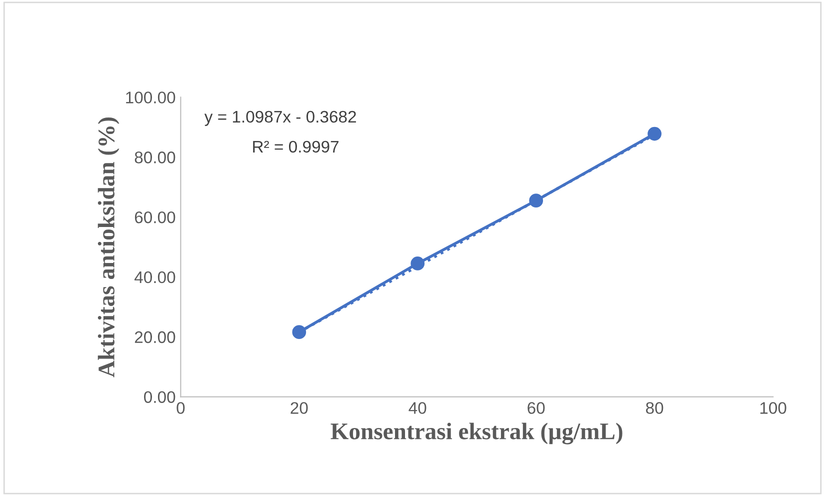 The image size is (825, 496). Describe the element at coordinates (109, 248) in the screenshot. I see `y-axis-title: Aktivitas antioksidan (%)` at that location.